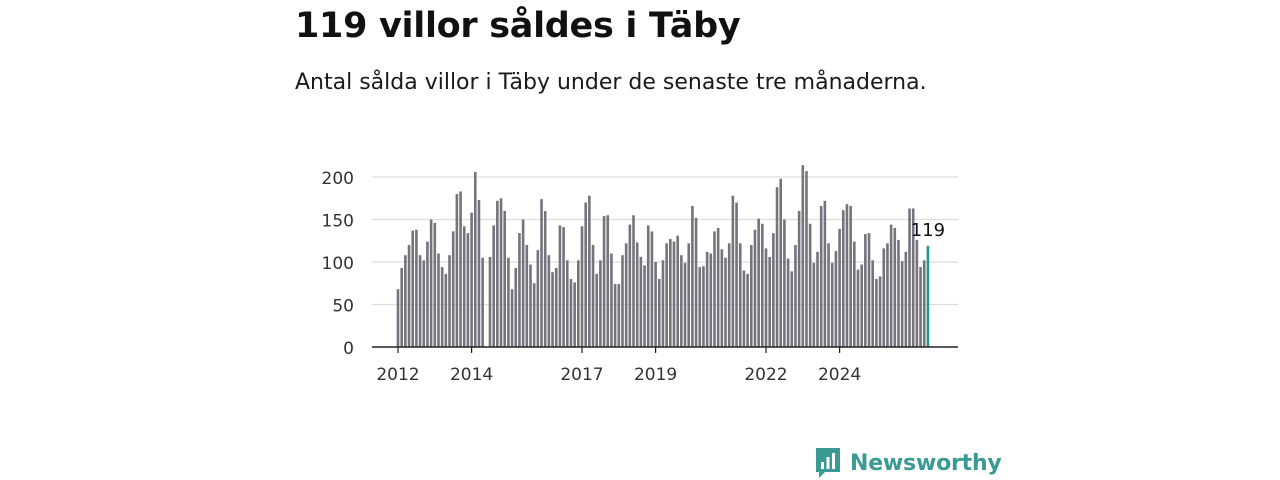 The image size is (1280, 480). I want to click on newsworthy-logo-icon, so click(828, 463).